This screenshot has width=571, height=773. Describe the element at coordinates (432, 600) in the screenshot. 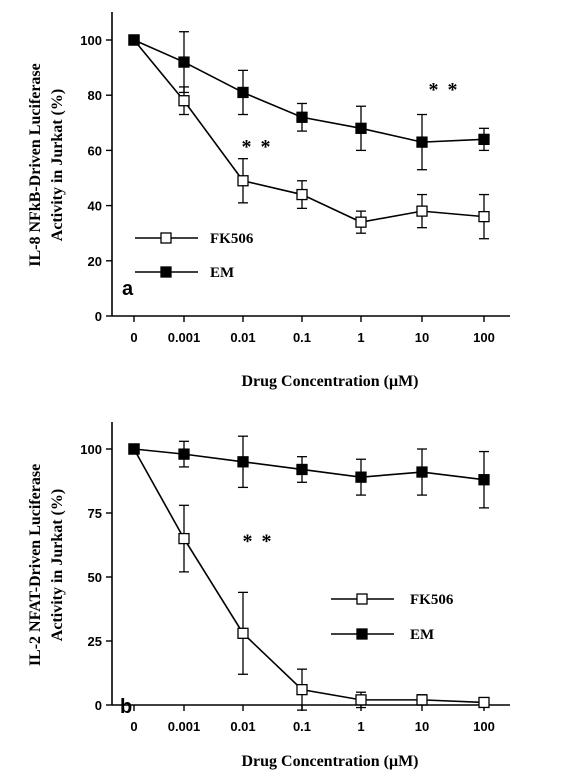

I see `panel-b-legend-label-fk506: FK506` at that location.